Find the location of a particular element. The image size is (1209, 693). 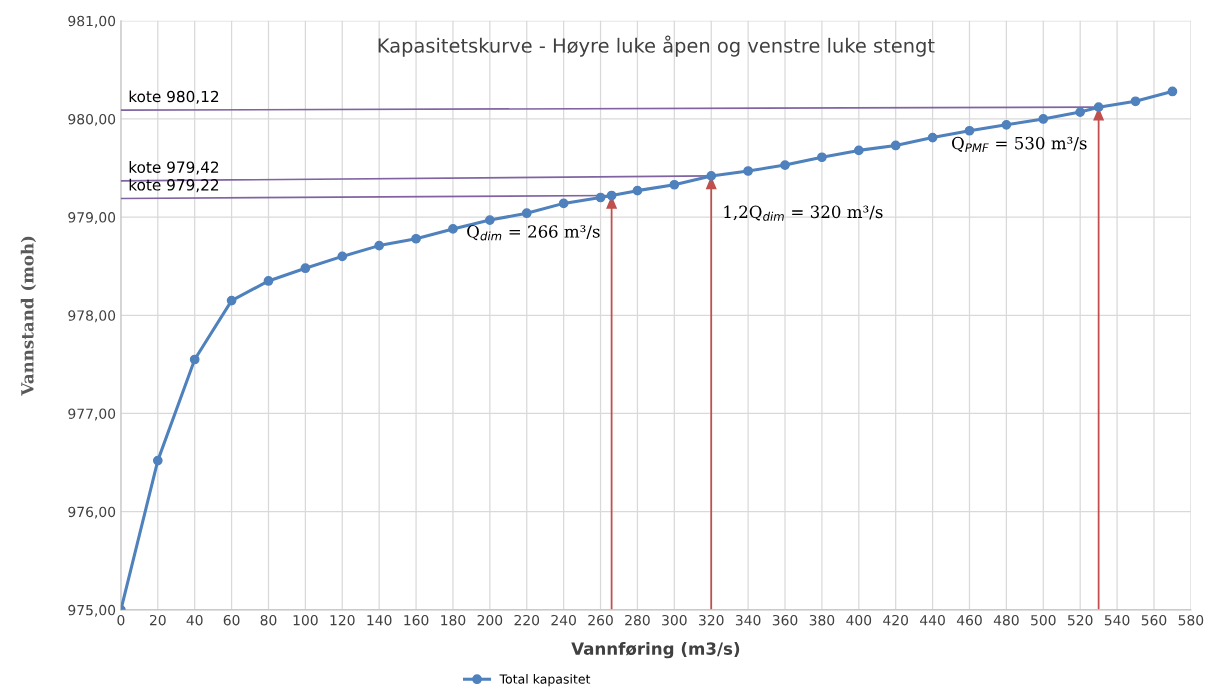

x-axis-title: Vannføring (m3/s) is located at coordinates (655, 650).